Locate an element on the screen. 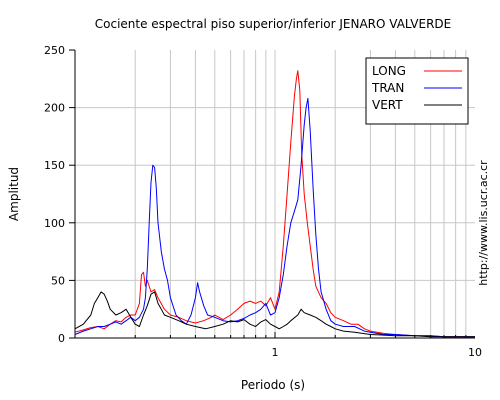 This screenshot has height=400, width=500. y-tick-label: 0 is located at coordinates (61, 338).